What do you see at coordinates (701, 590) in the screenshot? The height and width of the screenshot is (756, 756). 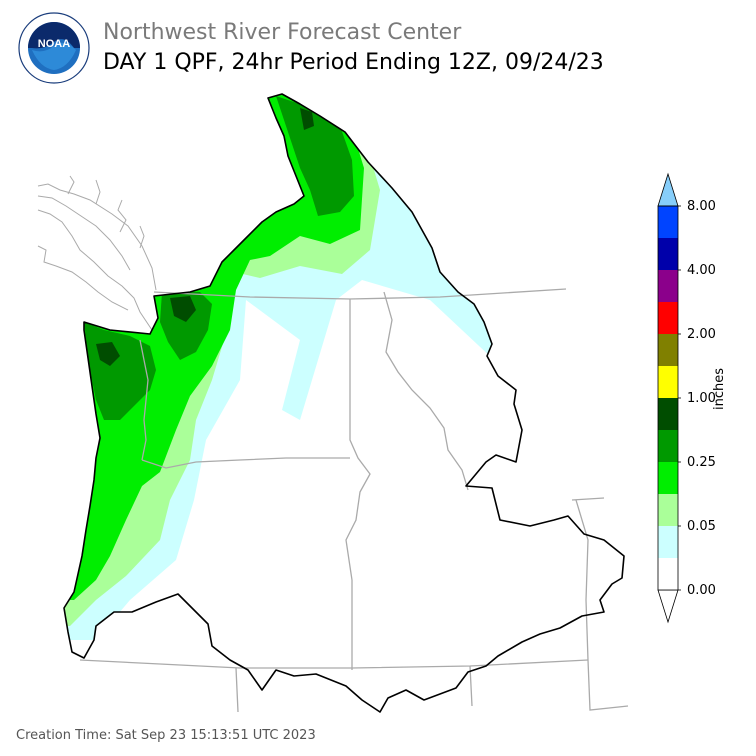 I see `colorbar-tick-0: 0.00` at bounding box center [701, 590].